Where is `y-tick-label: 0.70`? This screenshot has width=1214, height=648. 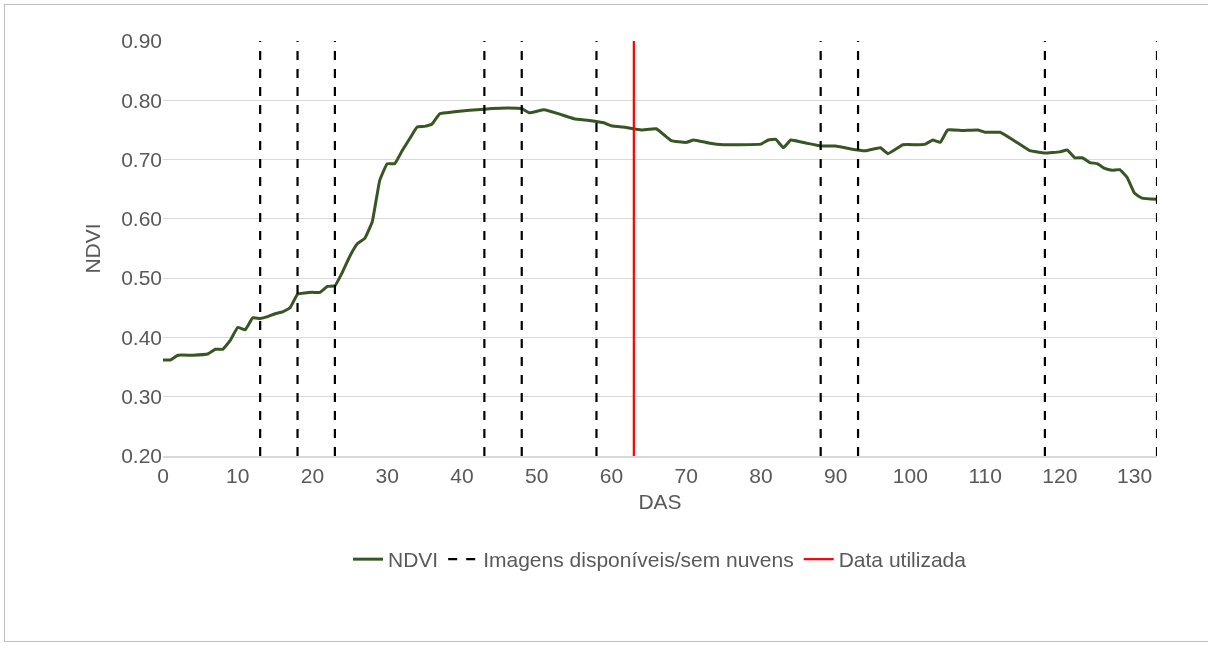 y-tick-label: 0.70 is located at coordinates (141, 159).